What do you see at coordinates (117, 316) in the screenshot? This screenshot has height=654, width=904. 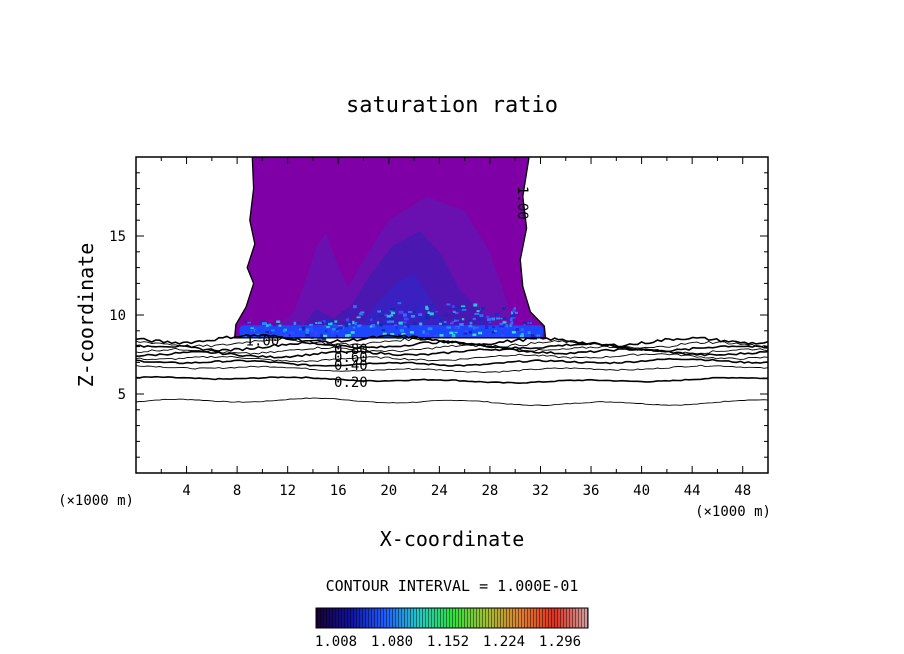 I see `y-tick-label: 10` at bounding box center [117, 316].